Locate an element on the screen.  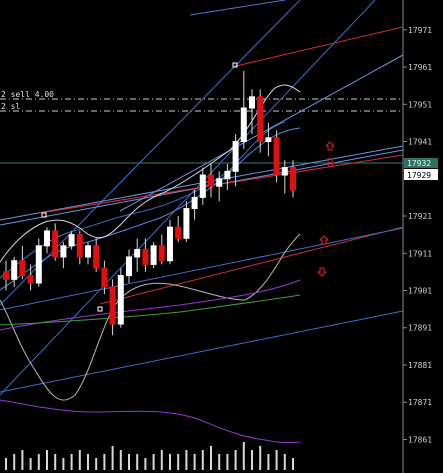
price-tick-label: 17901 is located at coordinates (420, 291).